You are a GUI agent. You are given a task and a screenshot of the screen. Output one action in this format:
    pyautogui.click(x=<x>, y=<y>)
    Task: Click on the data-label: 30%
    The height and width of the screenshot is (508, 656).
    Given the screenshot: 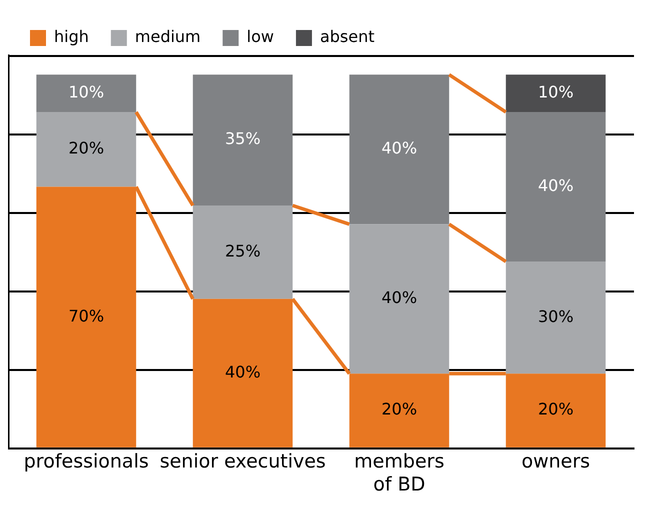 What is the action you would take?
    pyautogui.click(x=556, y=316)
    